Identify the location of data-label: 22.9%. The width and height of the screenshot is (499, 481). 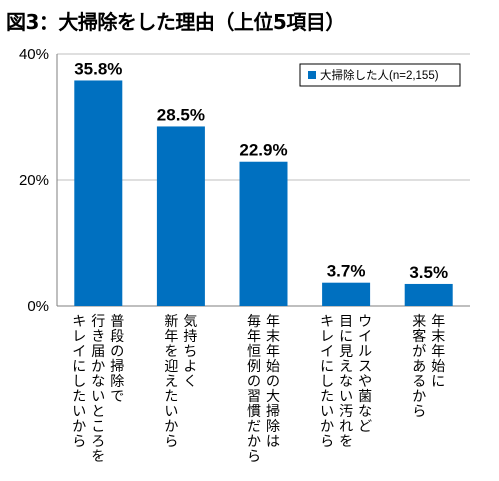
(263, 150).